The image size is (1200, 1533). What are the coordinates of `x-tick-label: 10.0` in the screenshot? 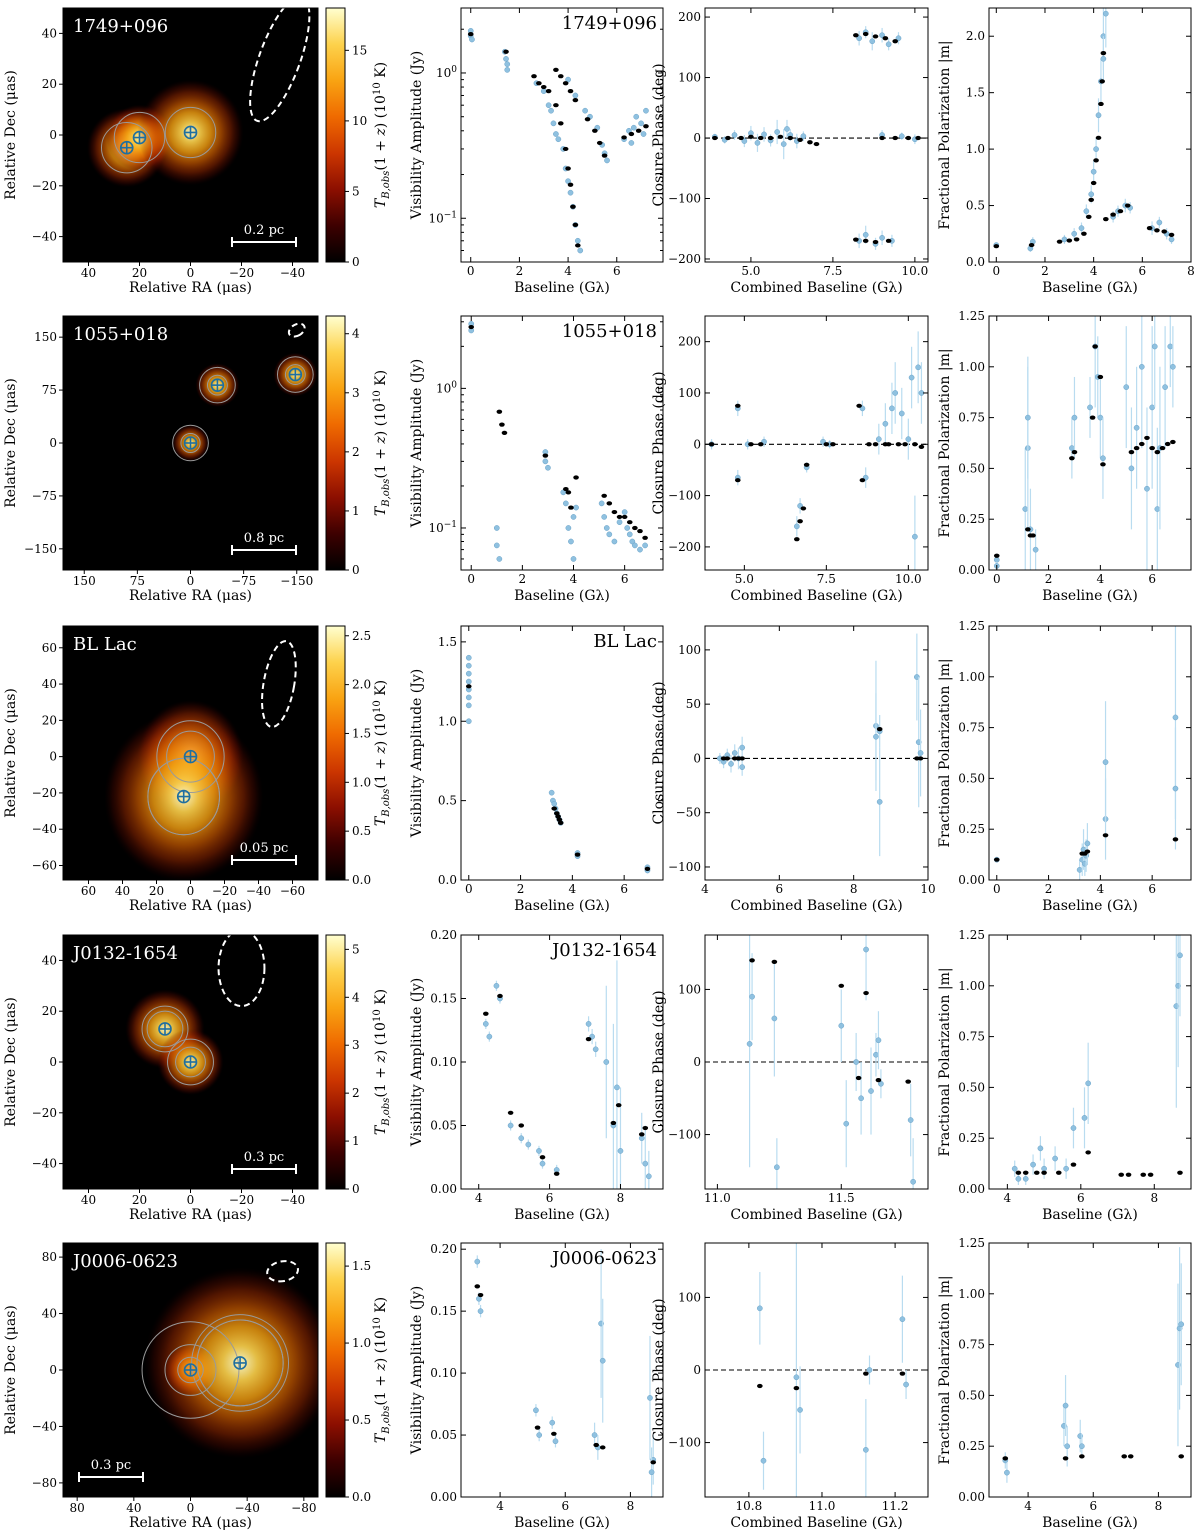 It's located at (908, 579).